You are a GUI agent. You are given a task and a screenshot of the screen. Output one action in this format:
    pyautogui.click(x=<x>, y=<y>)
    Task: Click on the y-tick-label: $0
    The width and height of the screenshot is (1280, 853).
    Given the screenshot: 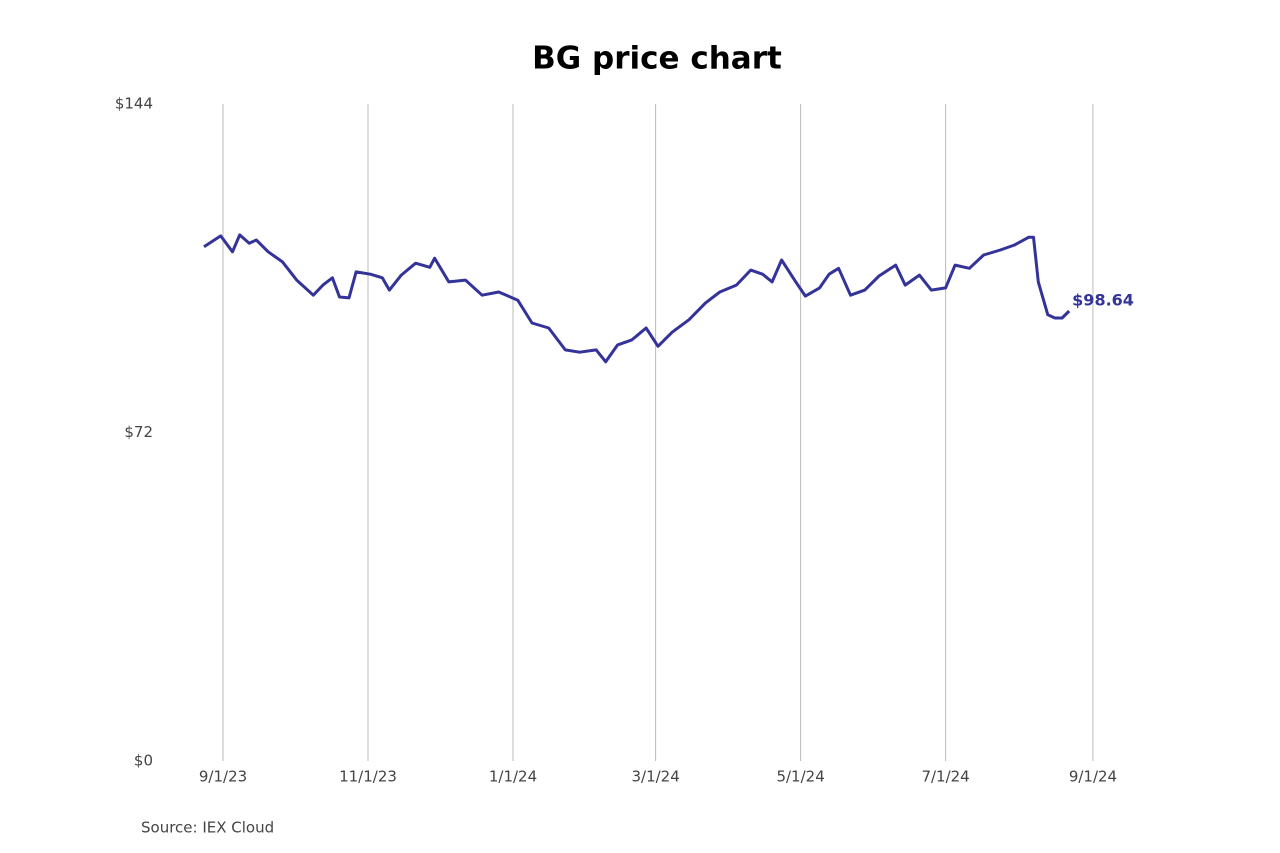 What is the action you would take?
    pyautogui.click(x=143, y=761)
    